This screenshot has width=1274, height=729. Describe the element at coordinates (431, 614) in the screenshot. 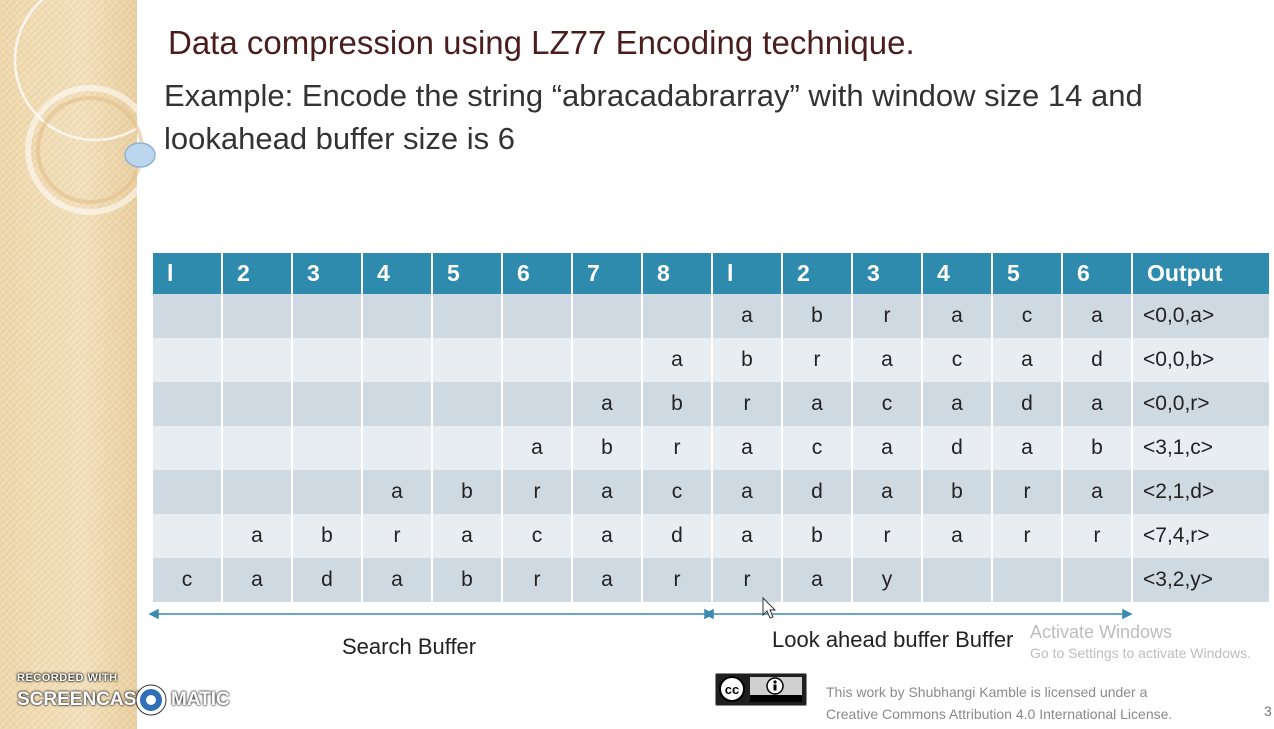

I see `search-buffer-arrow` at that location.